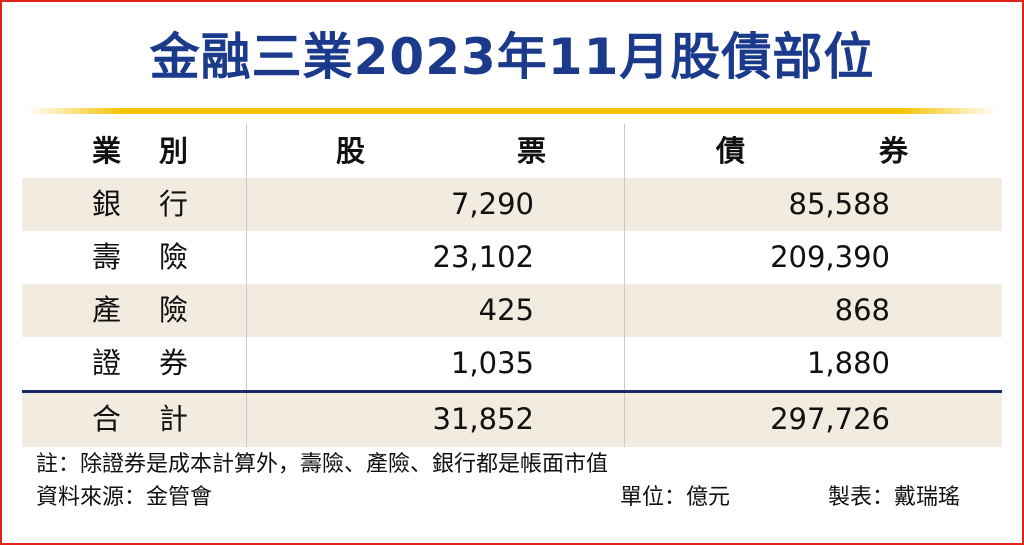  Describe the element at coordinates (731, 151) in the screenshot. I see `header-bond-char: 債` at that location.